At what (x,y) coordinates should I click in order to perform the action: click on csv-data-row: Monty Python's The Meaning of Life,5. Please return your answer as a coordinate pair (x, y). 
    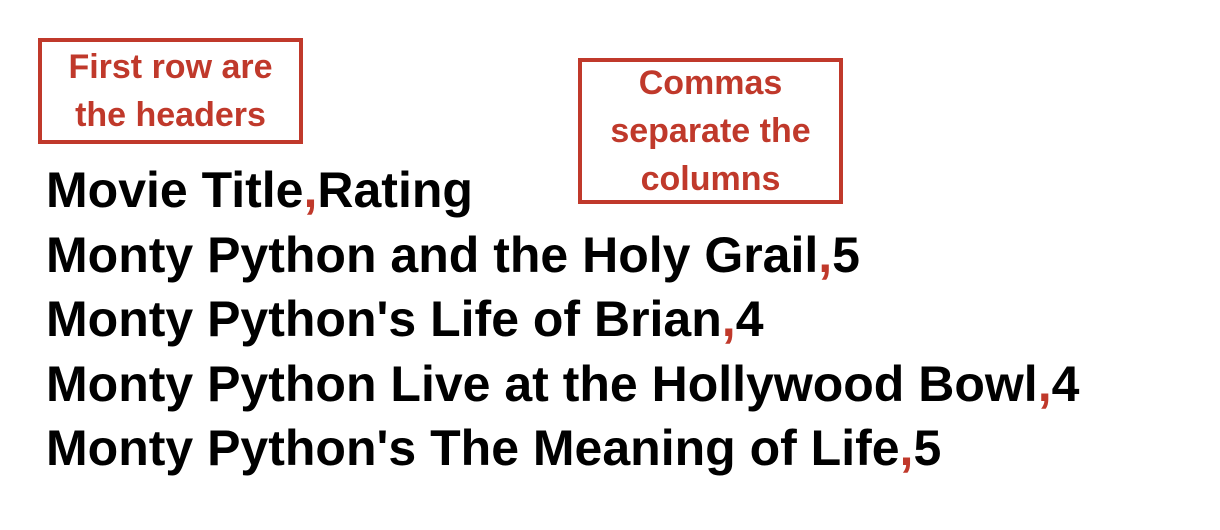
    Looking at the image, I should click on (562, 448).